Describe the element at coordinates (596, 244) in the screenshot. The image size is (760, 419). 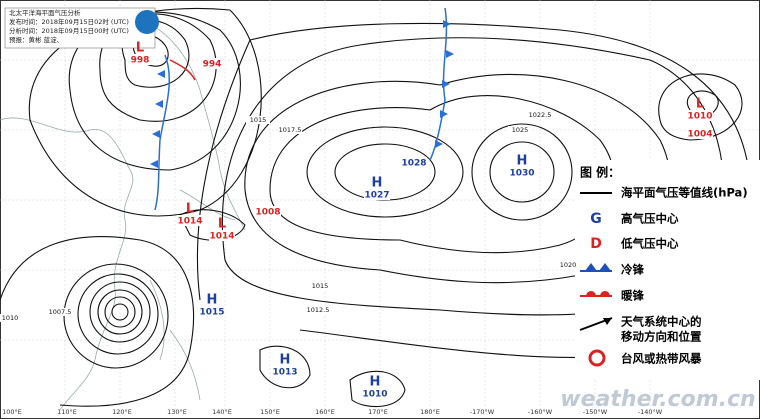
I see `legend-low-symbol: D` at that location.